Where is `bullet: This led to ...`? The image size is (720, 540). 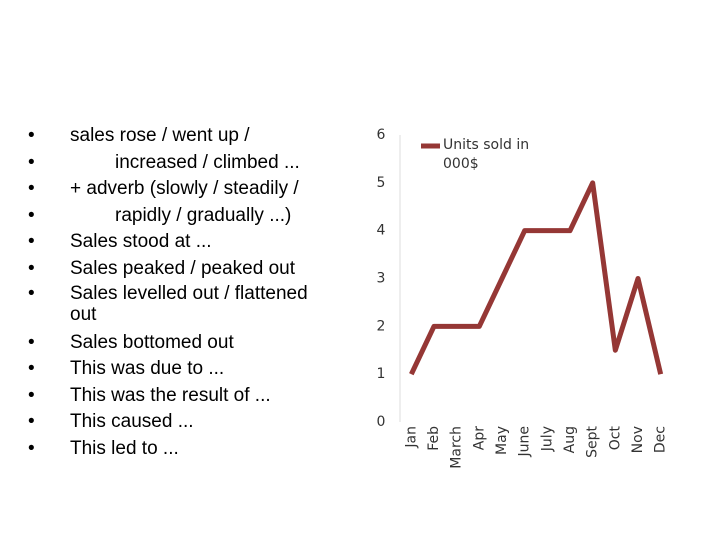
bullet: This led to ... is located at coordinates (178, 449).